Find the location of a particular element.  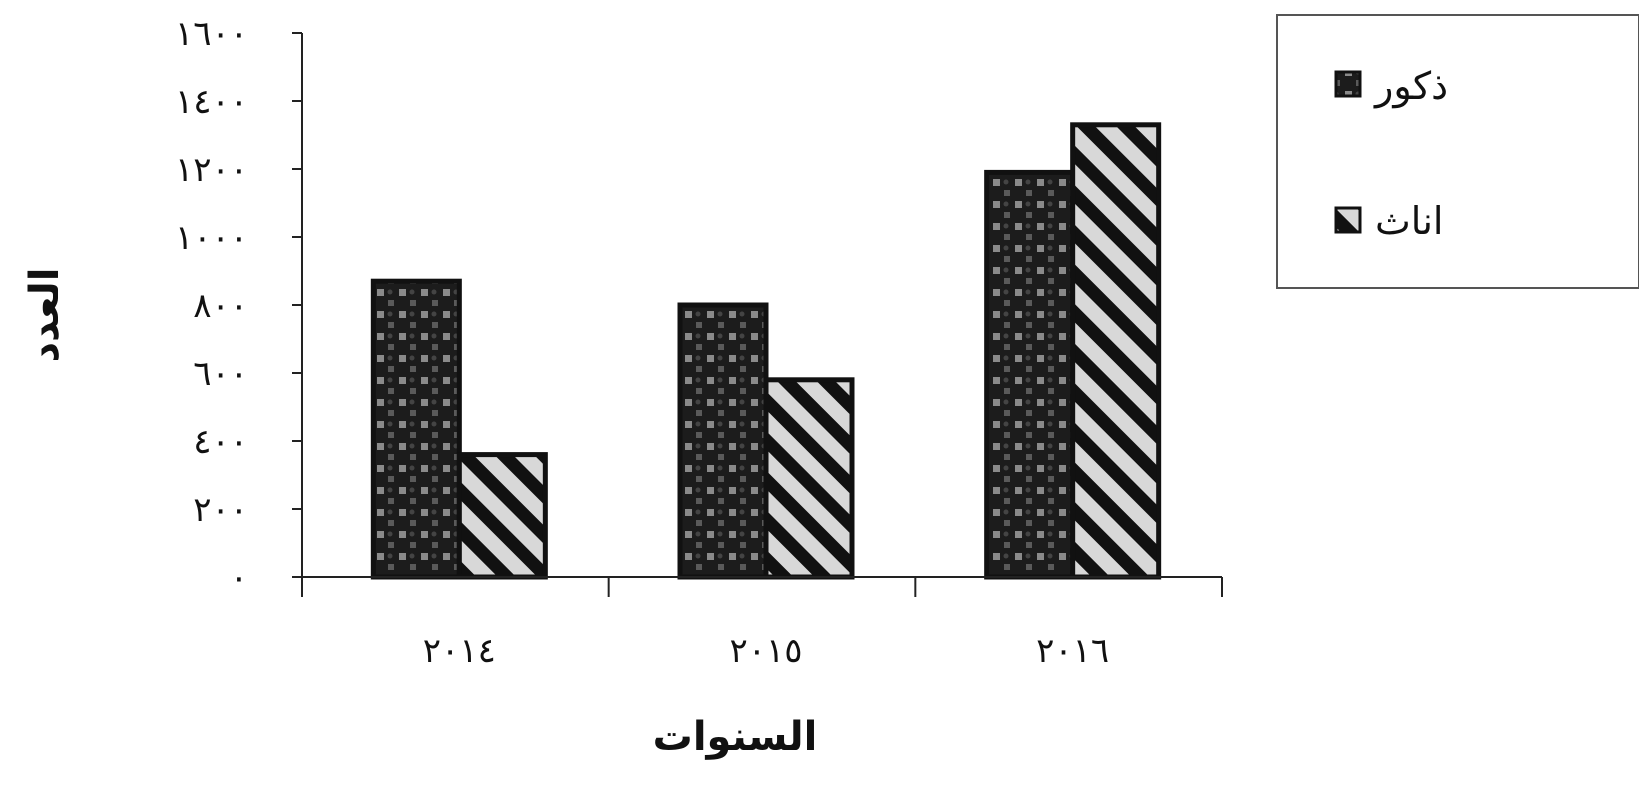

y-axis-tick-labels: ٠ ٢٠٠ ٤٠٠ ٦٠٠ ٨٠٠ ١٠٠٠ ١٢٠٠ ١٤٠٠ ١٦٠٠ is located at coordinates (211, 306).